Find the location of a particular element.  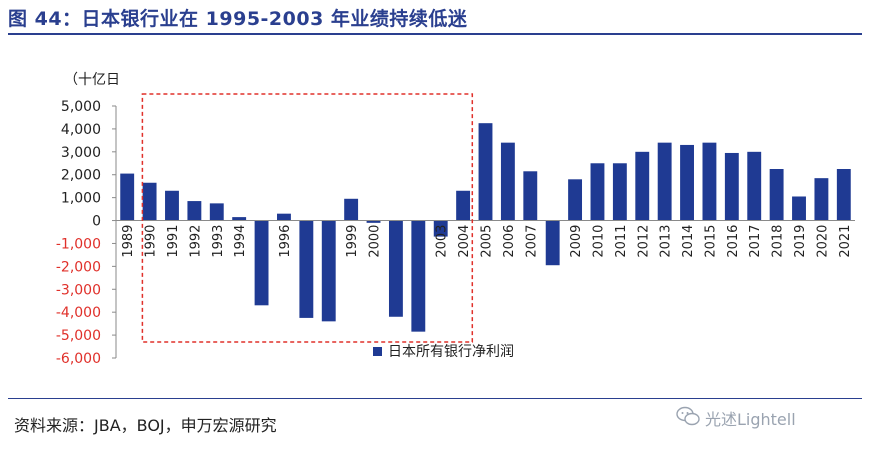

x-tick-label: 1999 is located at coordinates (352, 241).